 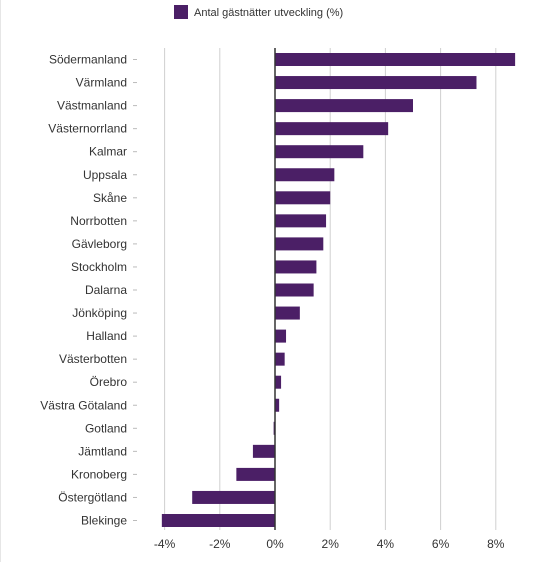 I want to click on legend-swatch, so click(x=181, y=12).